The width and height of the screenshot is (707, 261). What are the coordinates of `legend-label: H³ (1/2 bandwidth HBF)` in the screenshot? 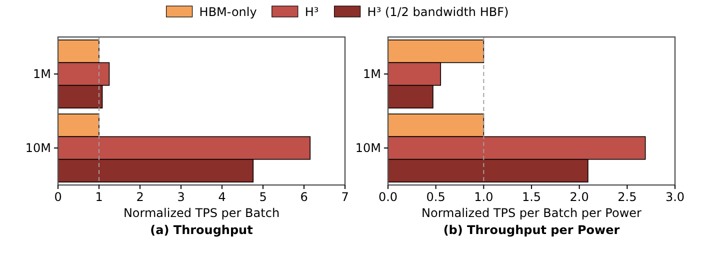 It's located at (438, 12).